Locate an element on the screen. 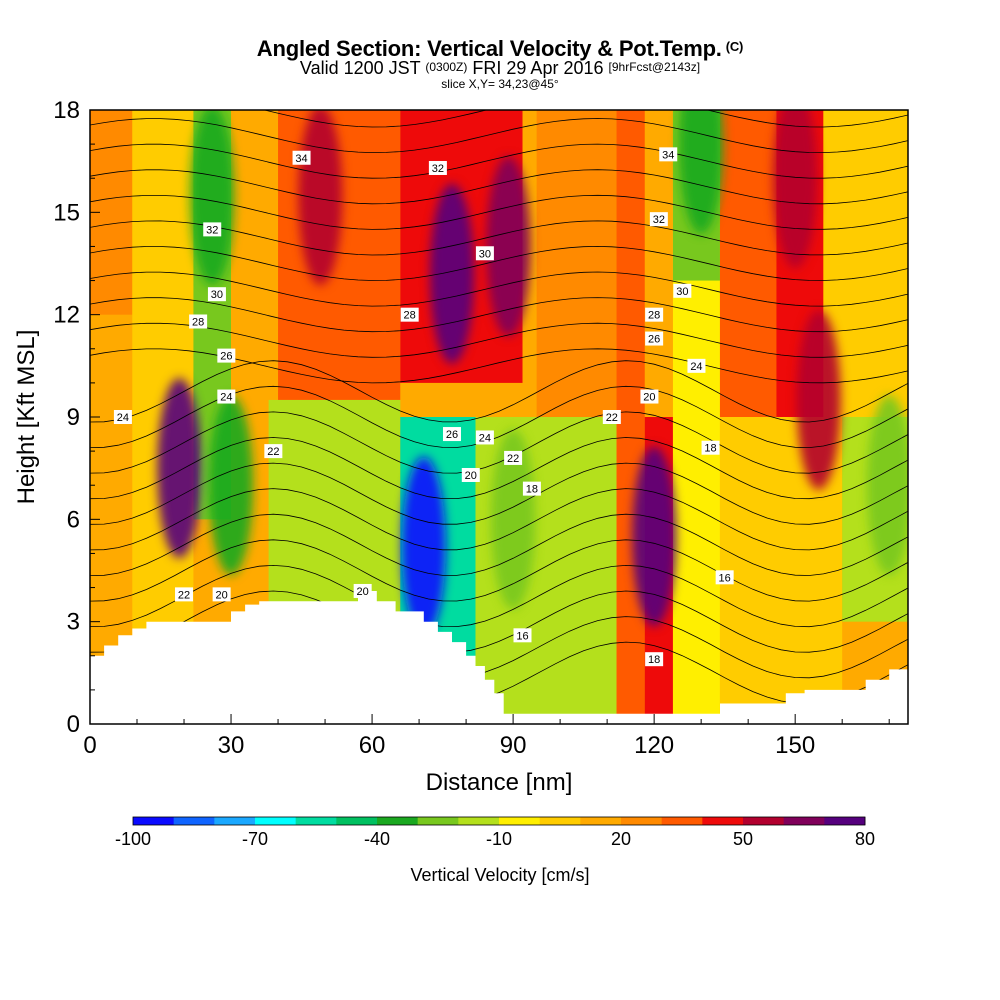 The image size is (1000, 1000). contour-label: 16 is located at coordinates (522, 635).